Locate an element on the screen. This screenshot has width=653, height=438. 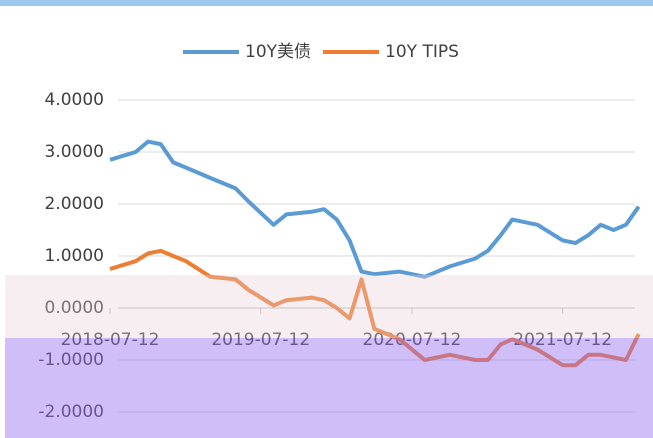
y-tick-label: 0.0000 is located at coordinates (74, 308).